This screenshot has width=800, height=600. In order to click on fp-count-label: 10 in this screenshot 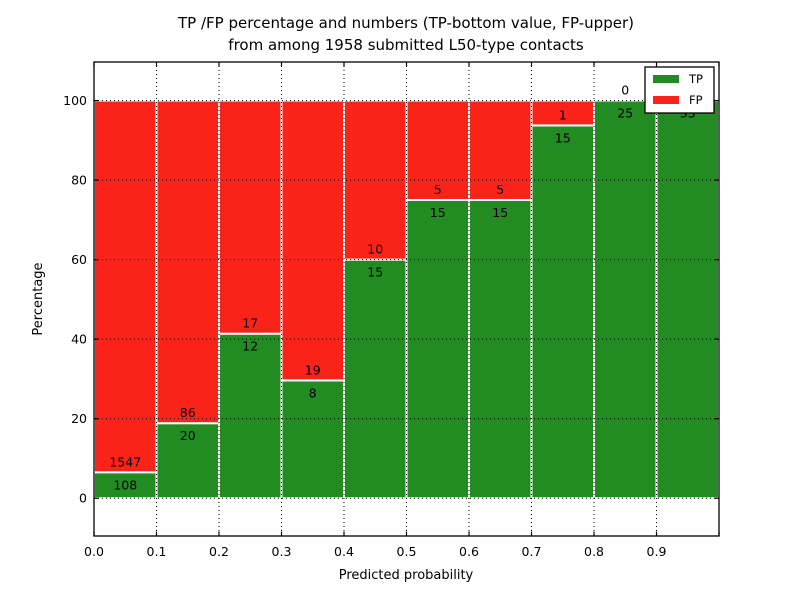, I will do `click(375, 249)`.